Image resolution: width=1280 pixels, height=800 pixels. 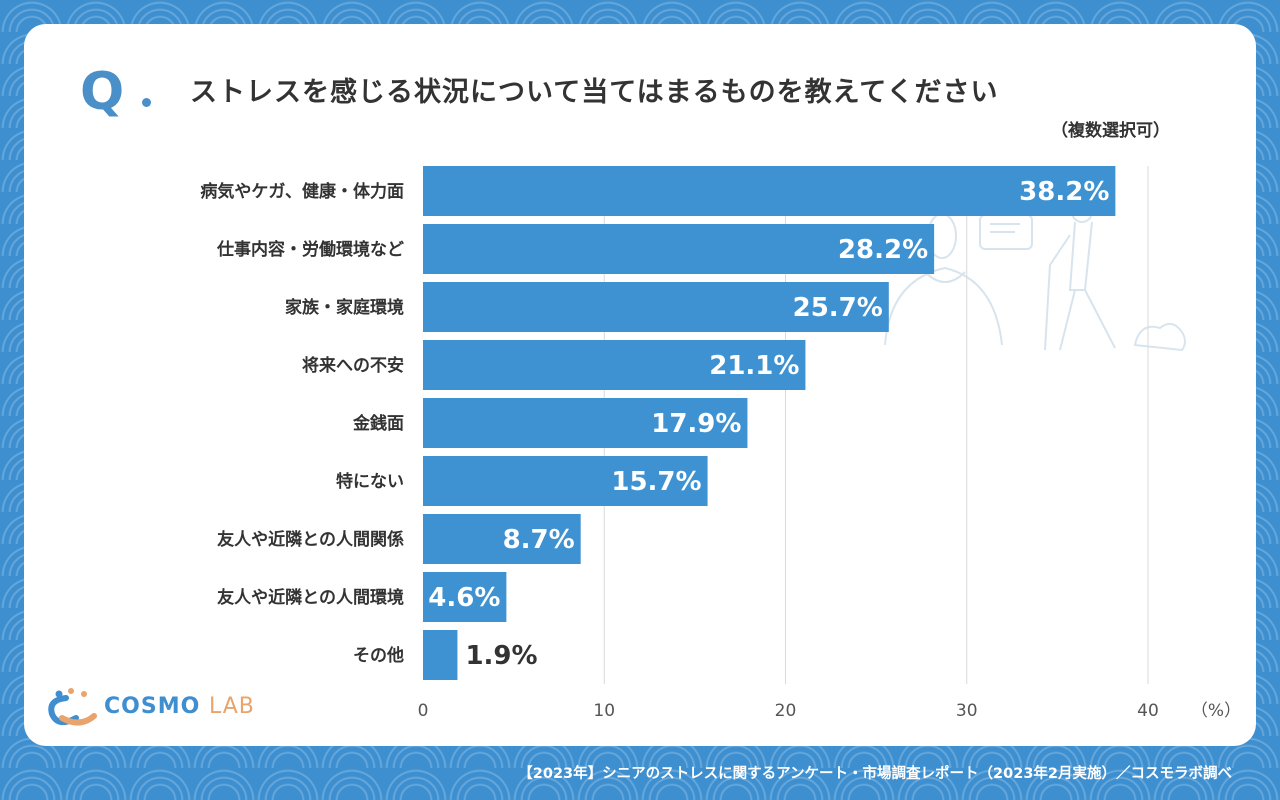 What do you see at coordinates (146, 102) in the screenshot?
I see `question-mark-dot` at bounding box center [146, 102].